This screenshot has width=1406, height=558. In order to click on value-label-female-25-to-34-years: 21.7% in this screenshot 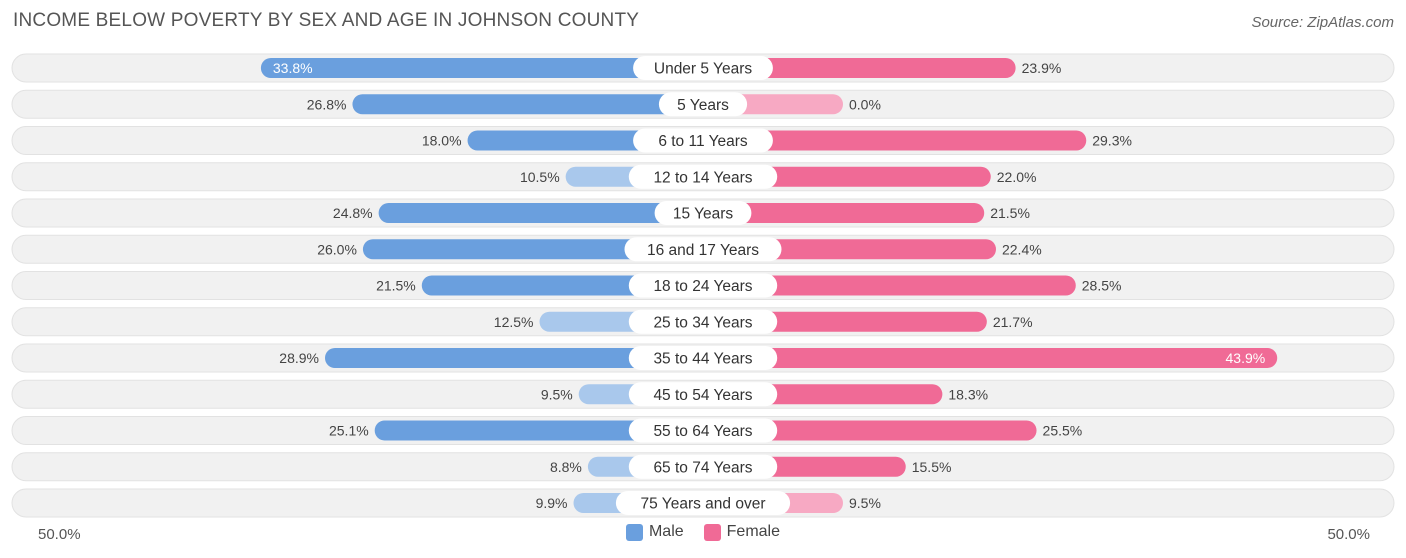, I will do `click(1013, 322)`.